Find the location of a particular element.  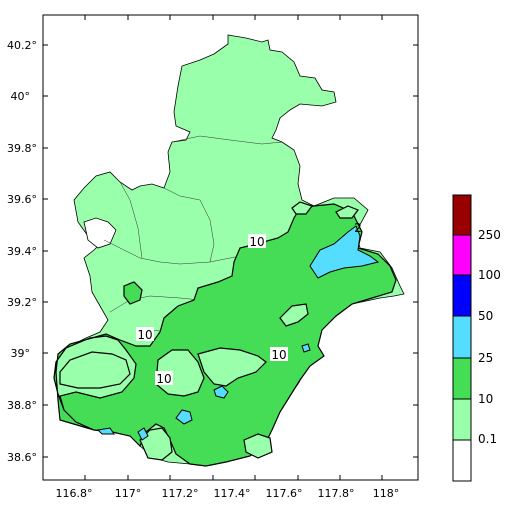

y-tick-label: 39.8° is located at coordinates (22, 148).